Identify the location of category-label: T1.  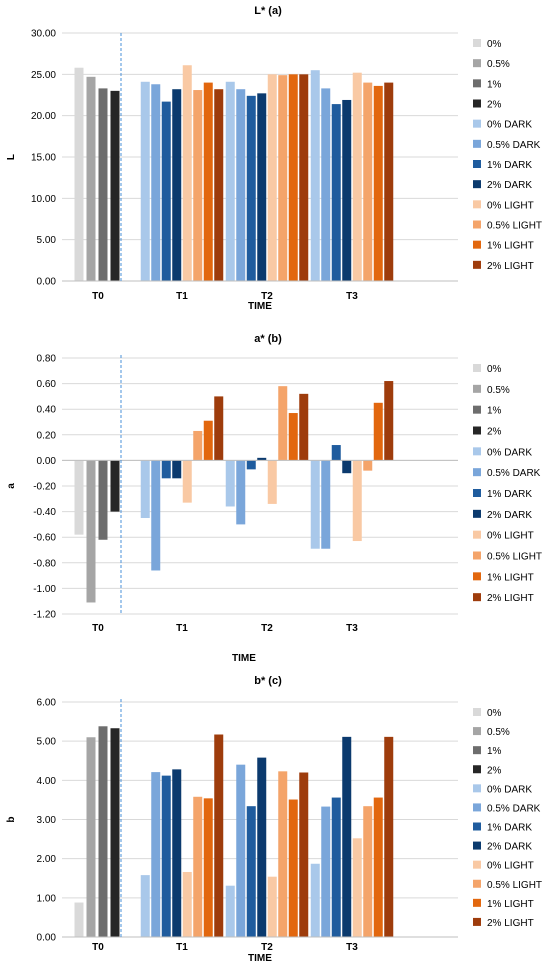
(182, 296).